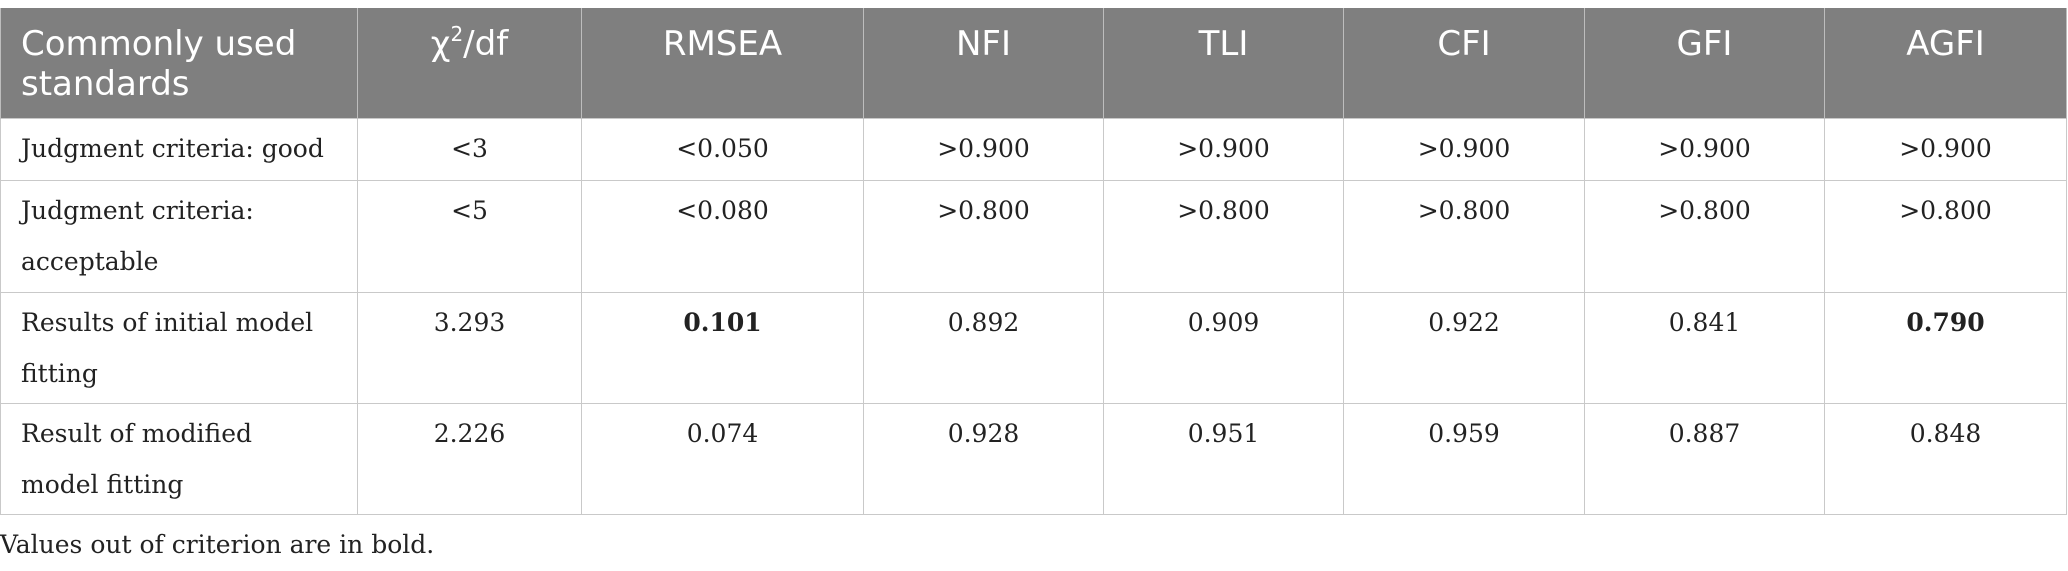  What do you see at coordinates (457, 33) in the screenshot?
I see `chi-superscript: 2` at bounding box center [457, 33].